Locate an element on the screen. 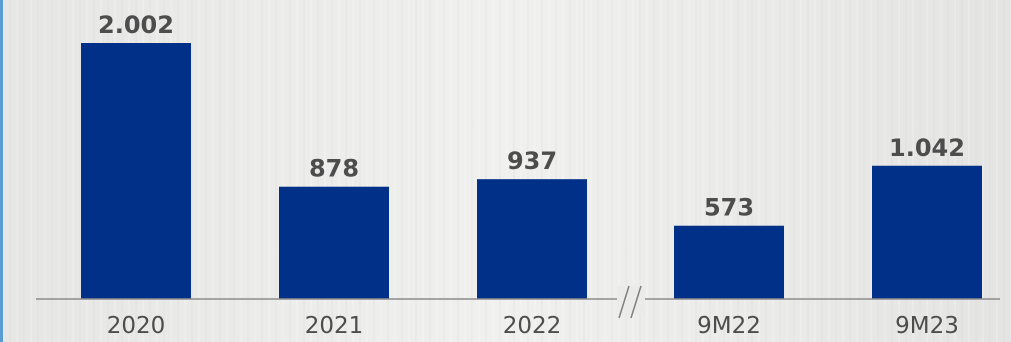  value-label-2021: 878 is located at coordinates (334, 169).